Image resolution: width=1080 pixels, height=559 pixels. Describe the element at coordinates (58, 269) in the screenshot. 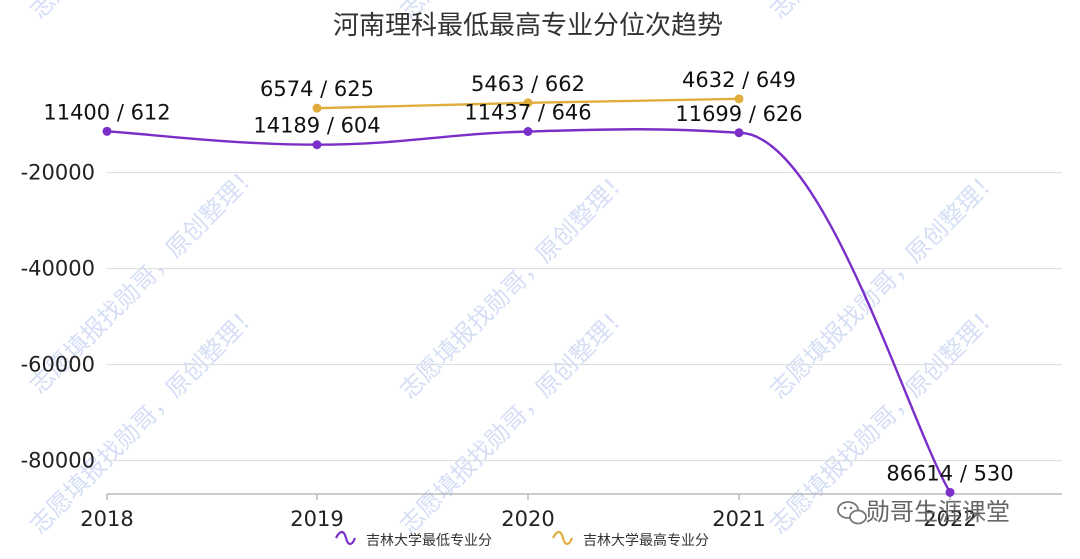

I see `y-tick-label: -40000` at that location.